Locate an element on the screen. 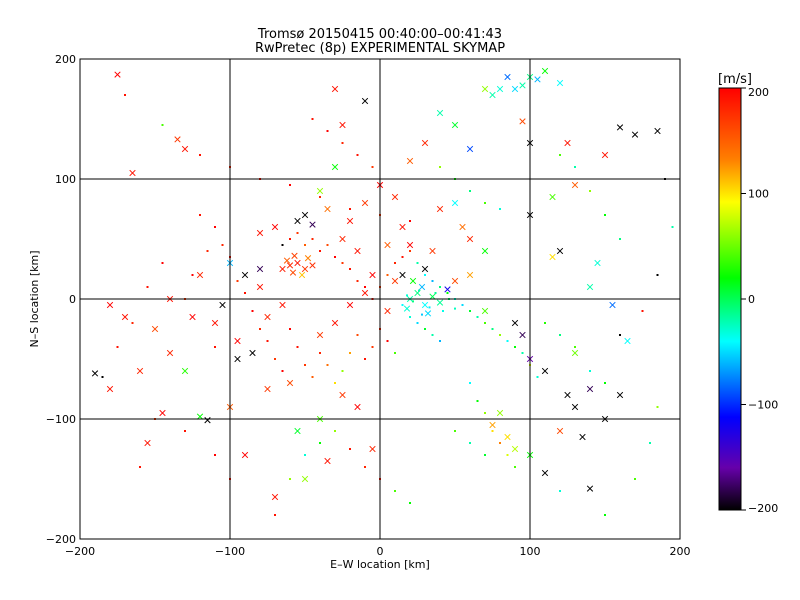  x-tick-label: 200 is located at coordinates (680, 551).